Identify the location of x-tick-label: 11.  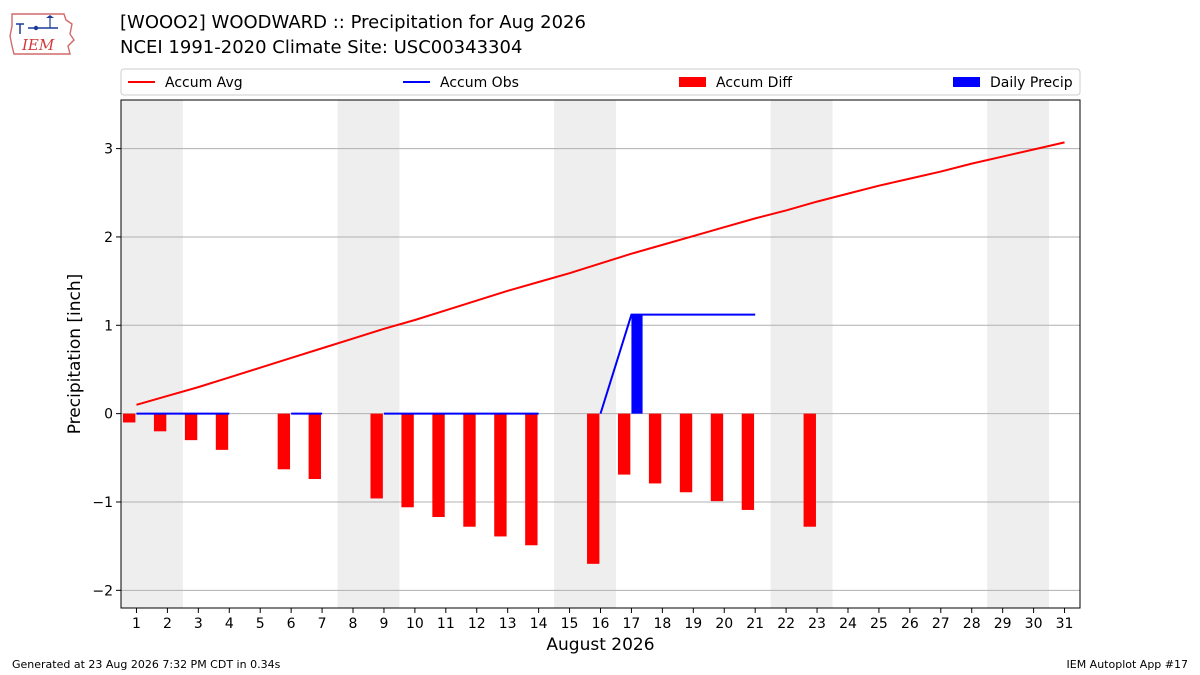
(446, 624).